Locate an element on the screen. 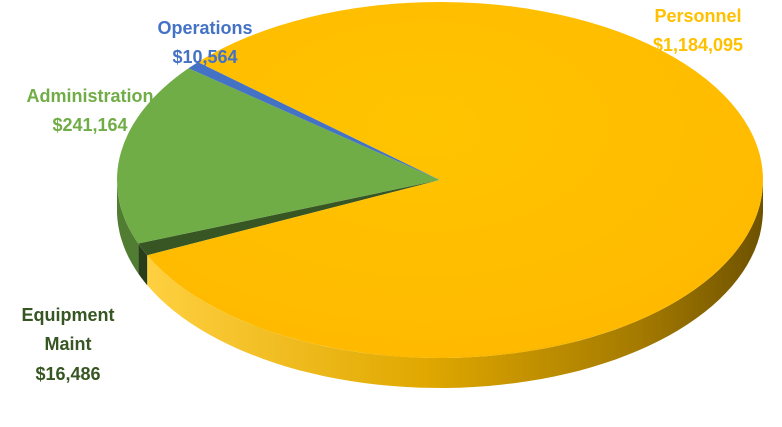 The image size is (782, 427). label-equipment-name-line1: Equipment is located at coordinates (68, 315).